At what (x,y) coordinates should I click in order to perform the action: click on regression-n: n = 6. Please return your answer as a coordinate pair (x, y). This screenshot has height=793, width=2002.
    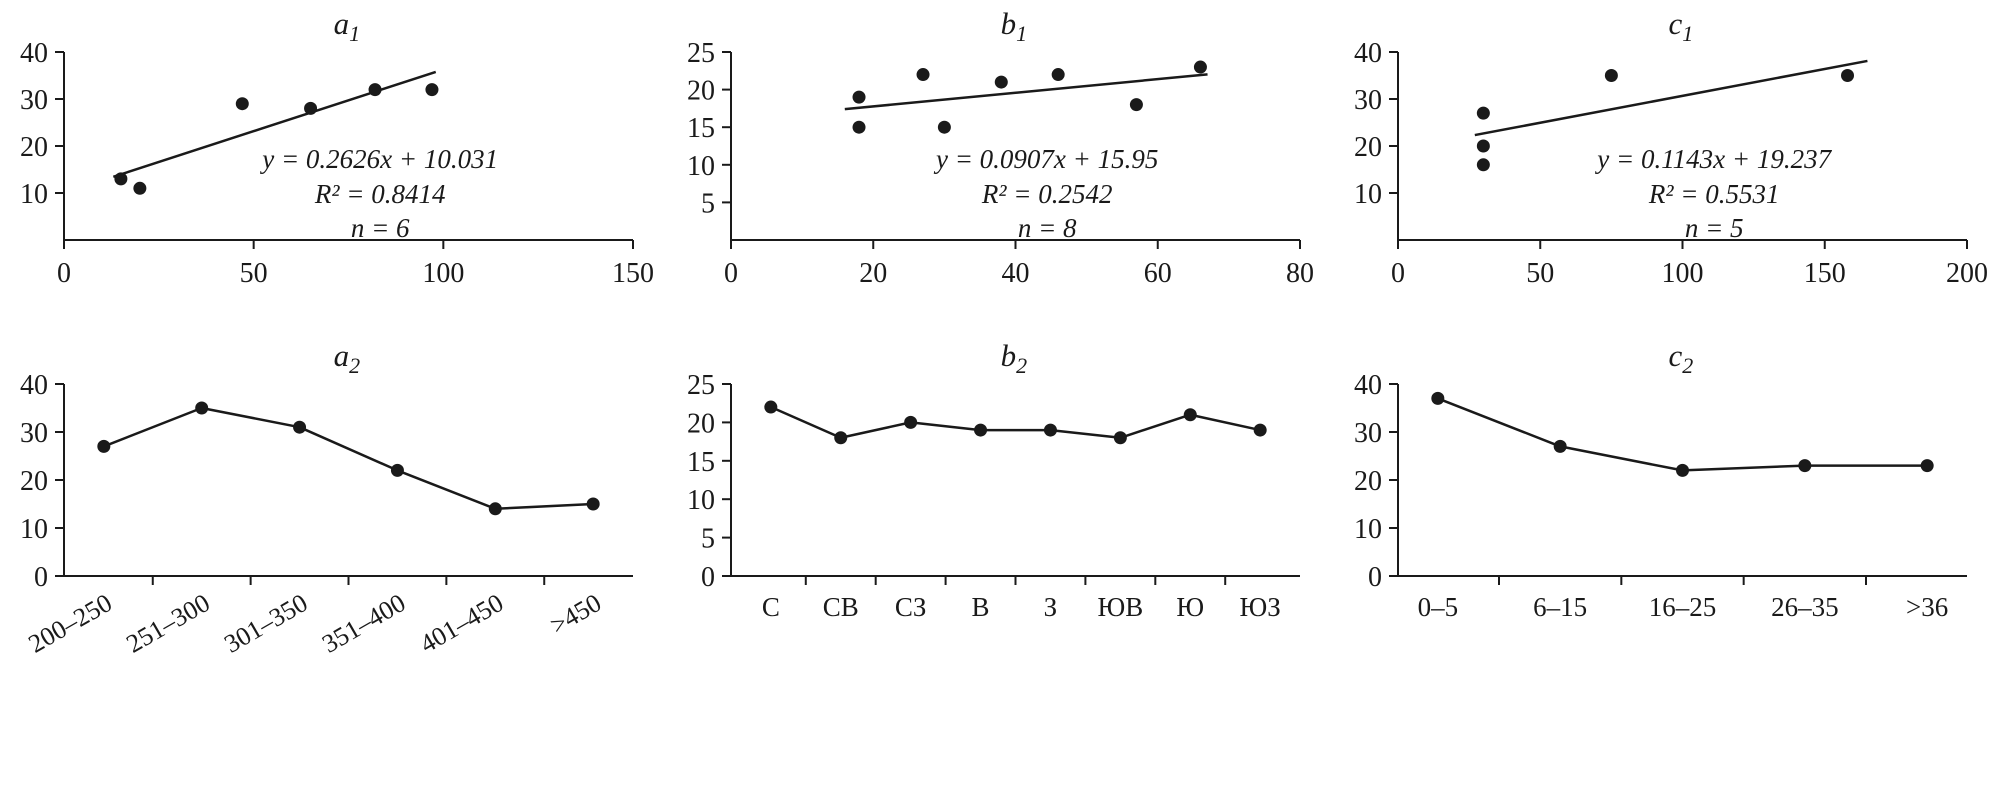
    Looking at the image, I should click on (380, 228).